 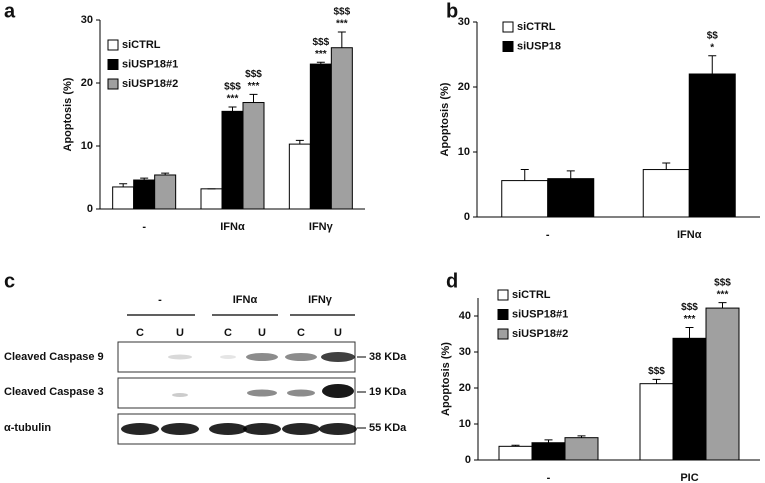 I want to click on panel-letter: d, so click(x=452, y=281).